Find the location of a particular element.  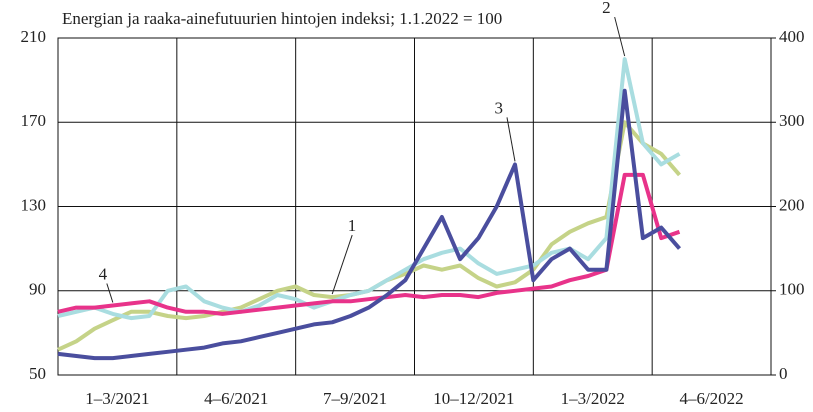

y2-tick-label: 100 is located at coordinates (792, 289).